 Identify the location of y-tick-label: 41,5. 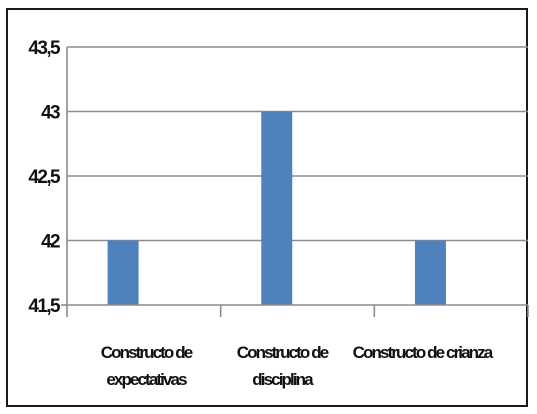
(44, 306).